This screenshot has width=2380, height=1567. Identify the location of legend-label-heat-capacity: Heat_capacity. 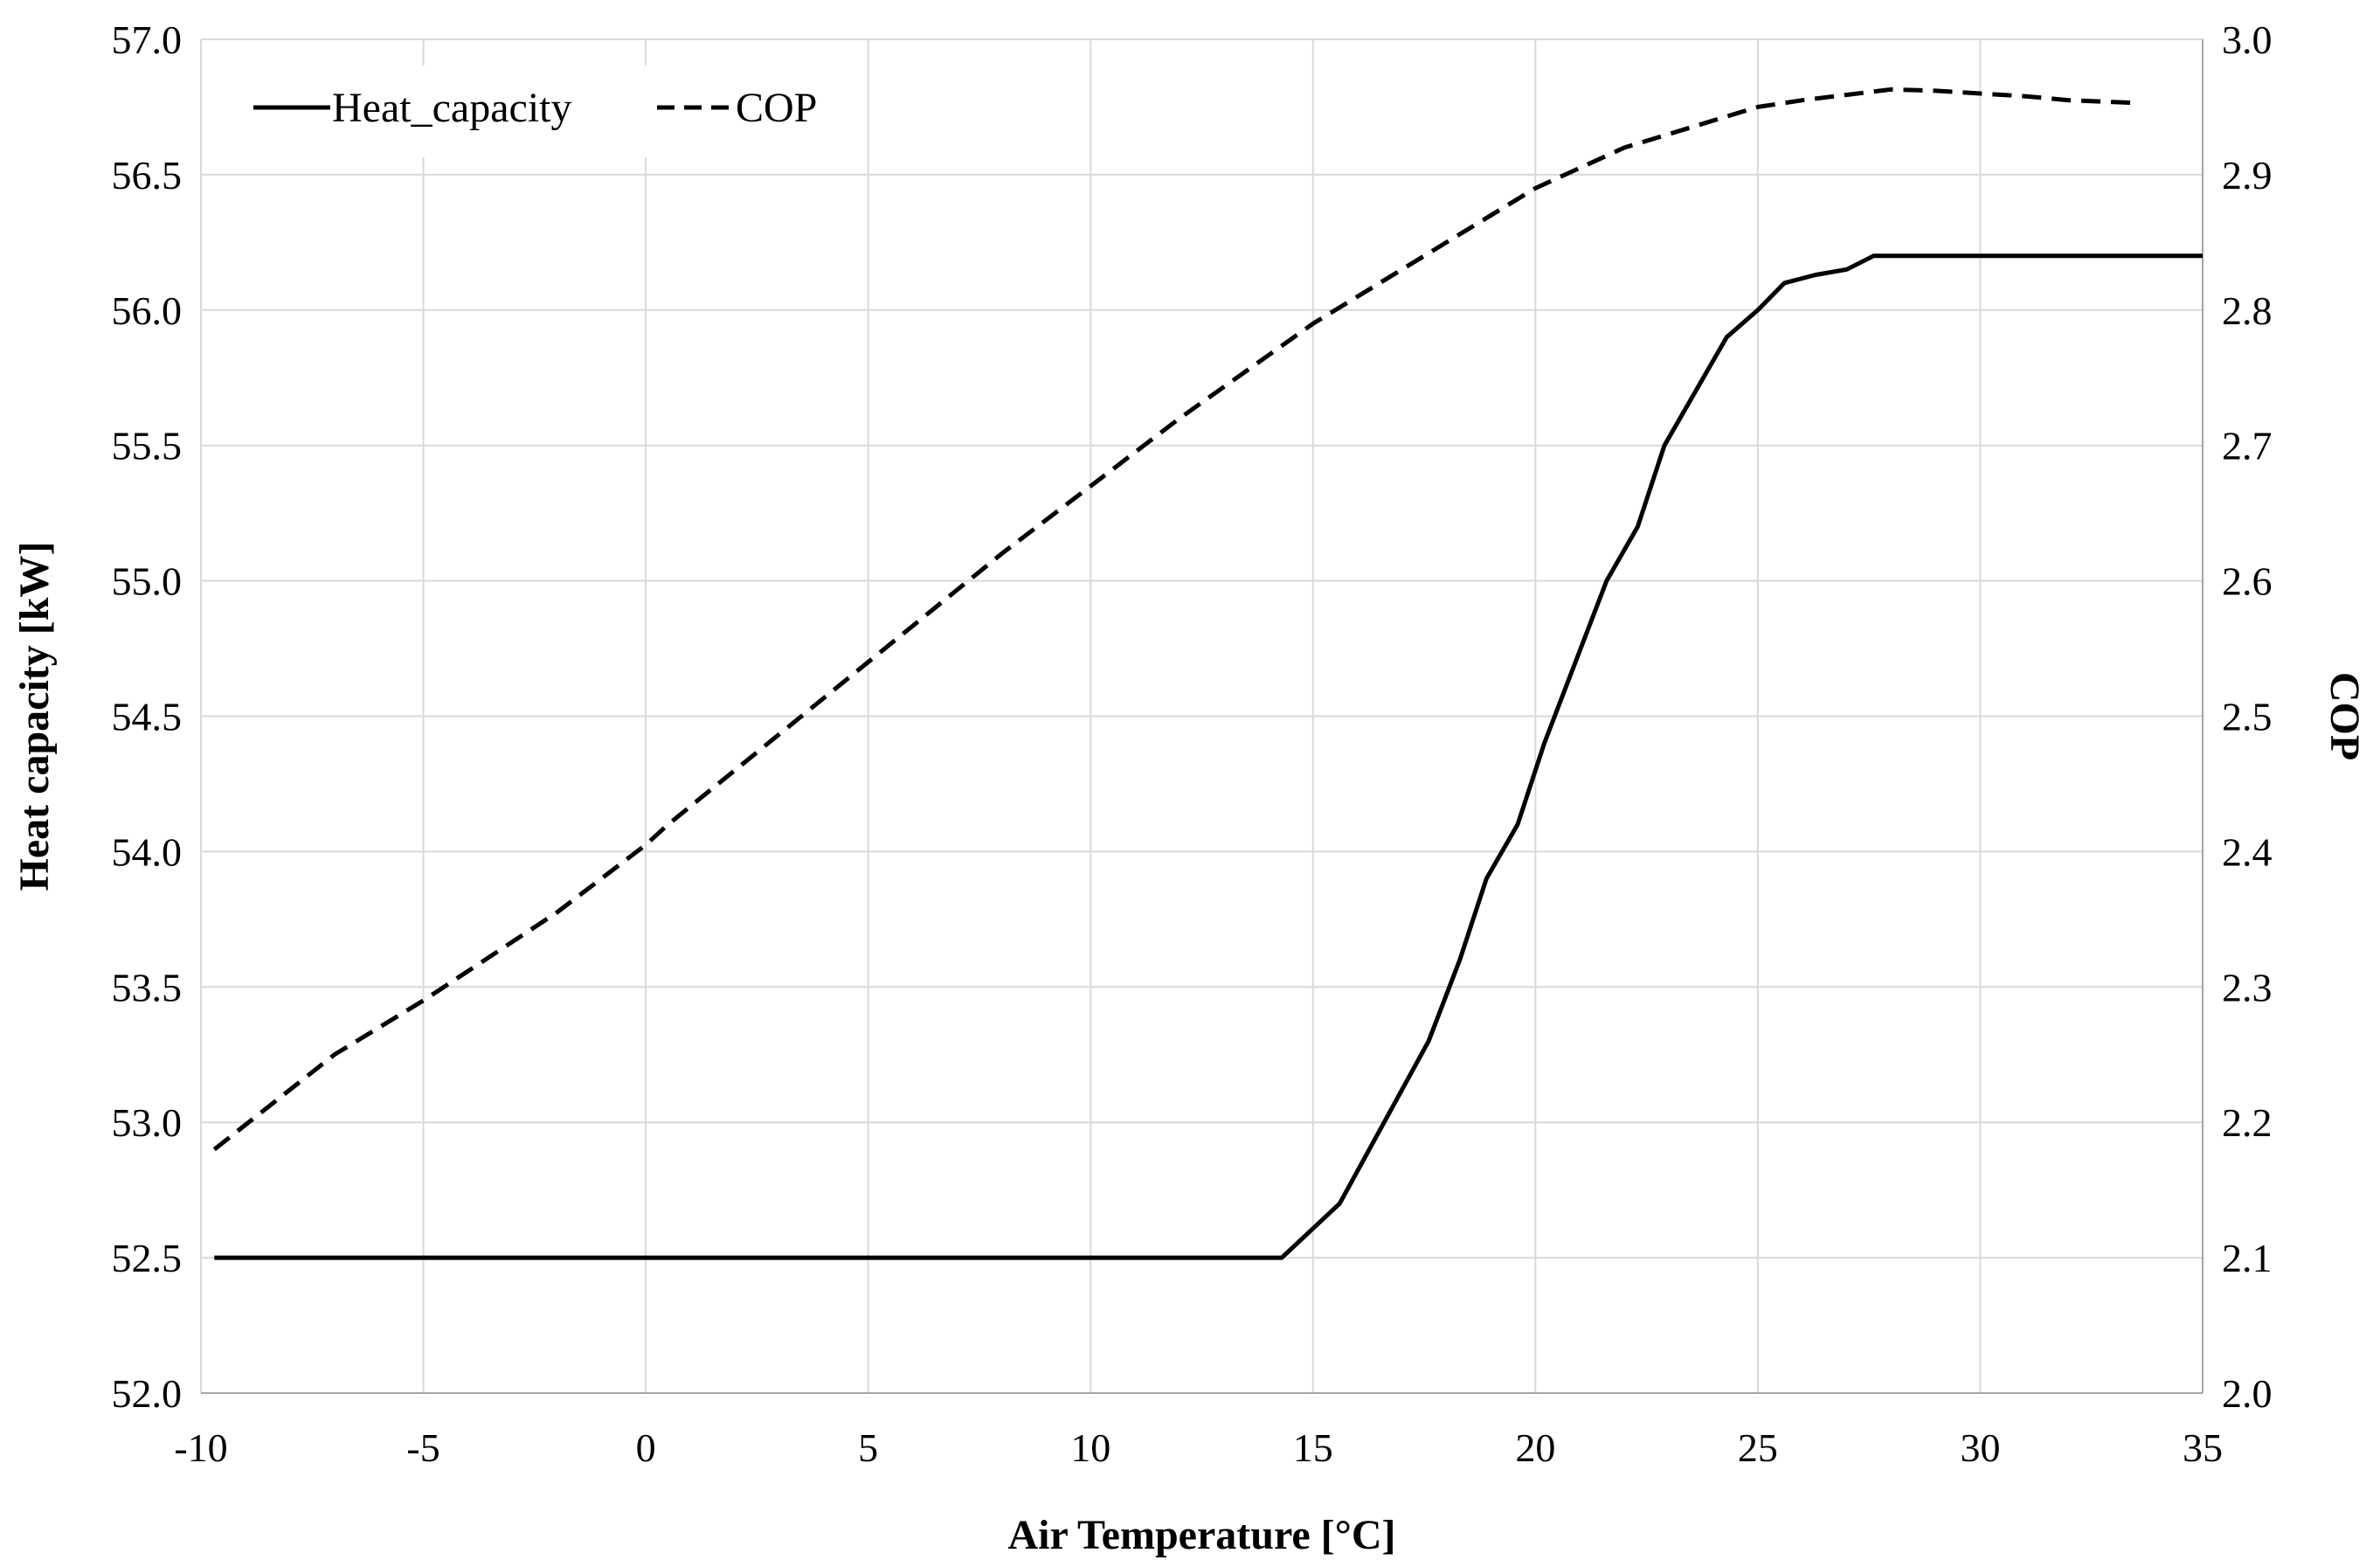
(452, 108).